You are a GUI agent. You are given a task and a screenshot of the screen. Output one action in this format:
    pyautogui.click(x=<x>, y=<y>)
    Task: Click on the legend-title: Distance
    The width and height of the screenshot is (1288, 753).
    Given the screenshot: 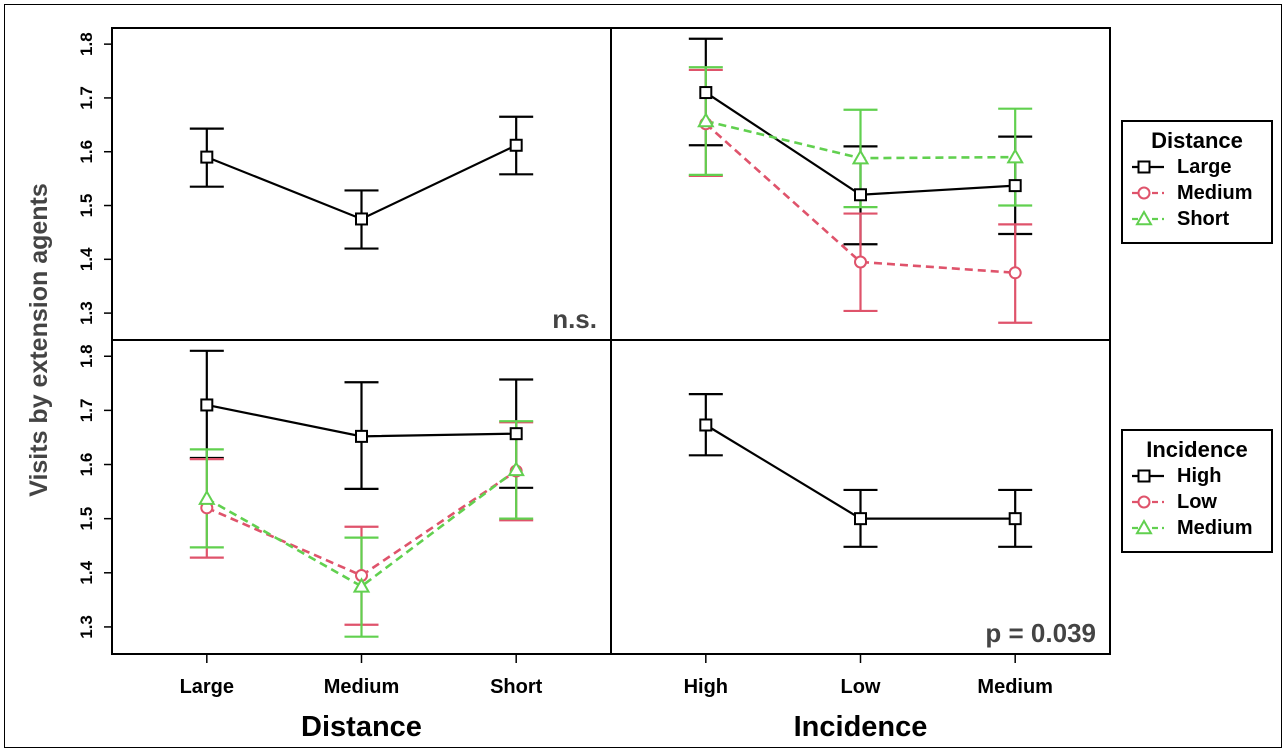 What is the action you would take?
    pyautogui.click(x=1197, y=140)
    